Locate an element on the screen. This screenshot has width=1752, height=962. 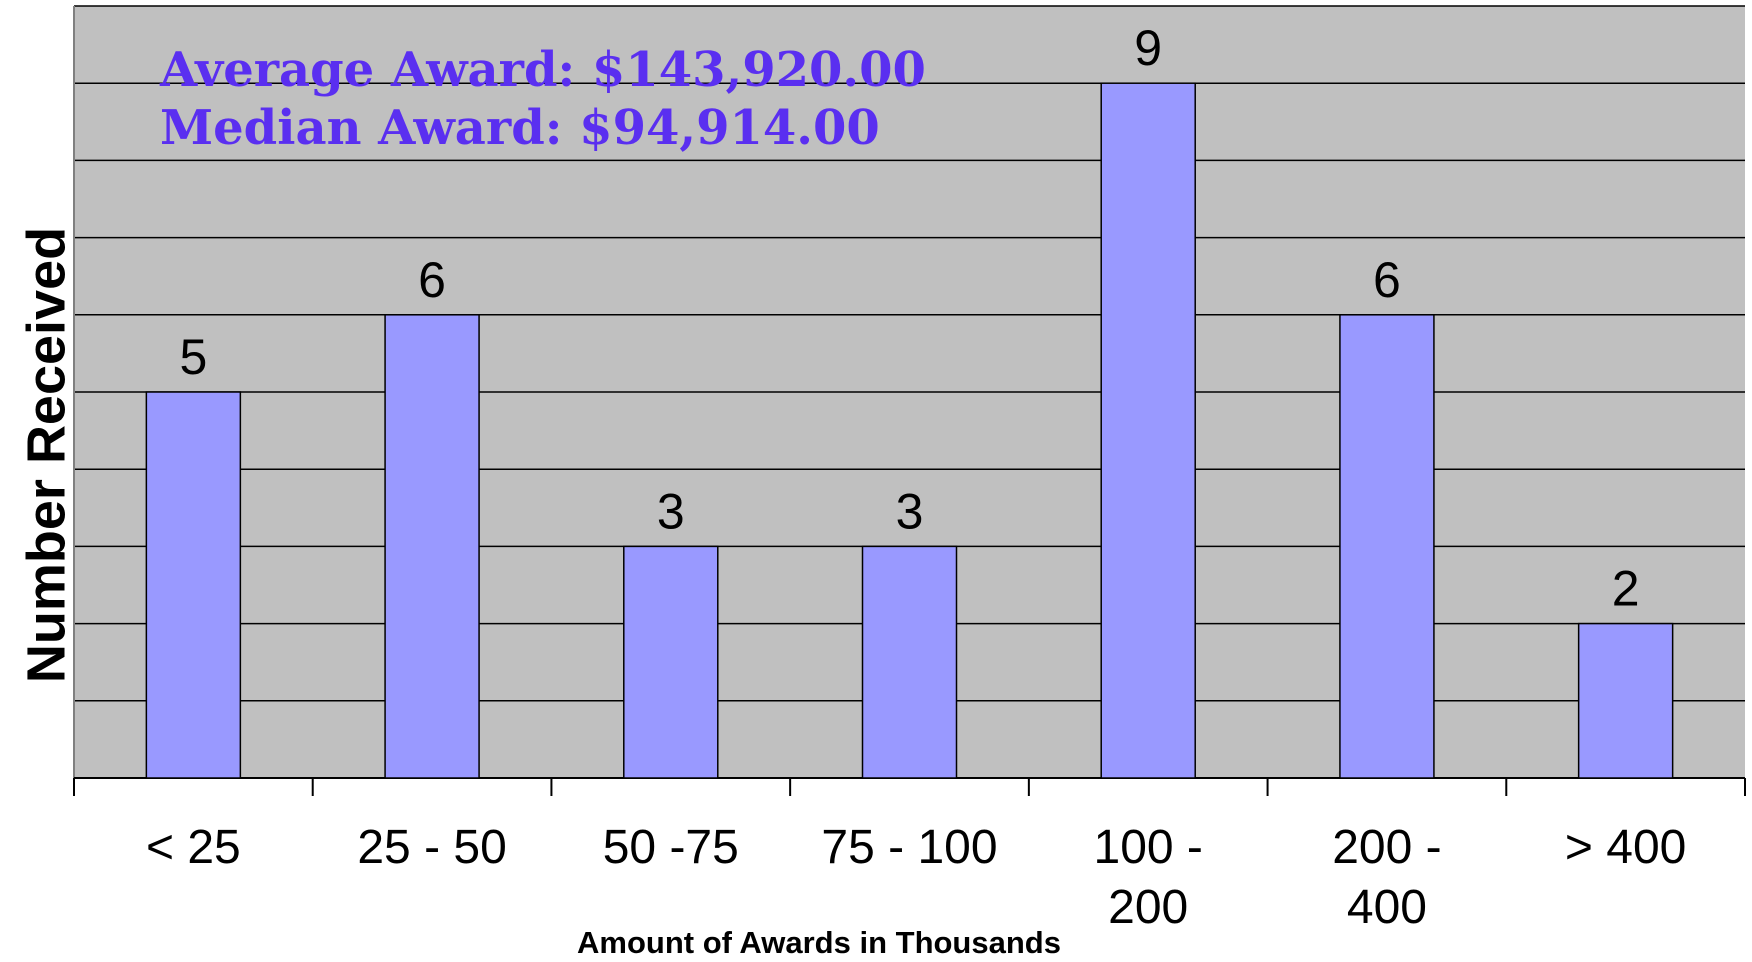
x-tick-label-box: > 400 is located at coordinates (1625, 847).